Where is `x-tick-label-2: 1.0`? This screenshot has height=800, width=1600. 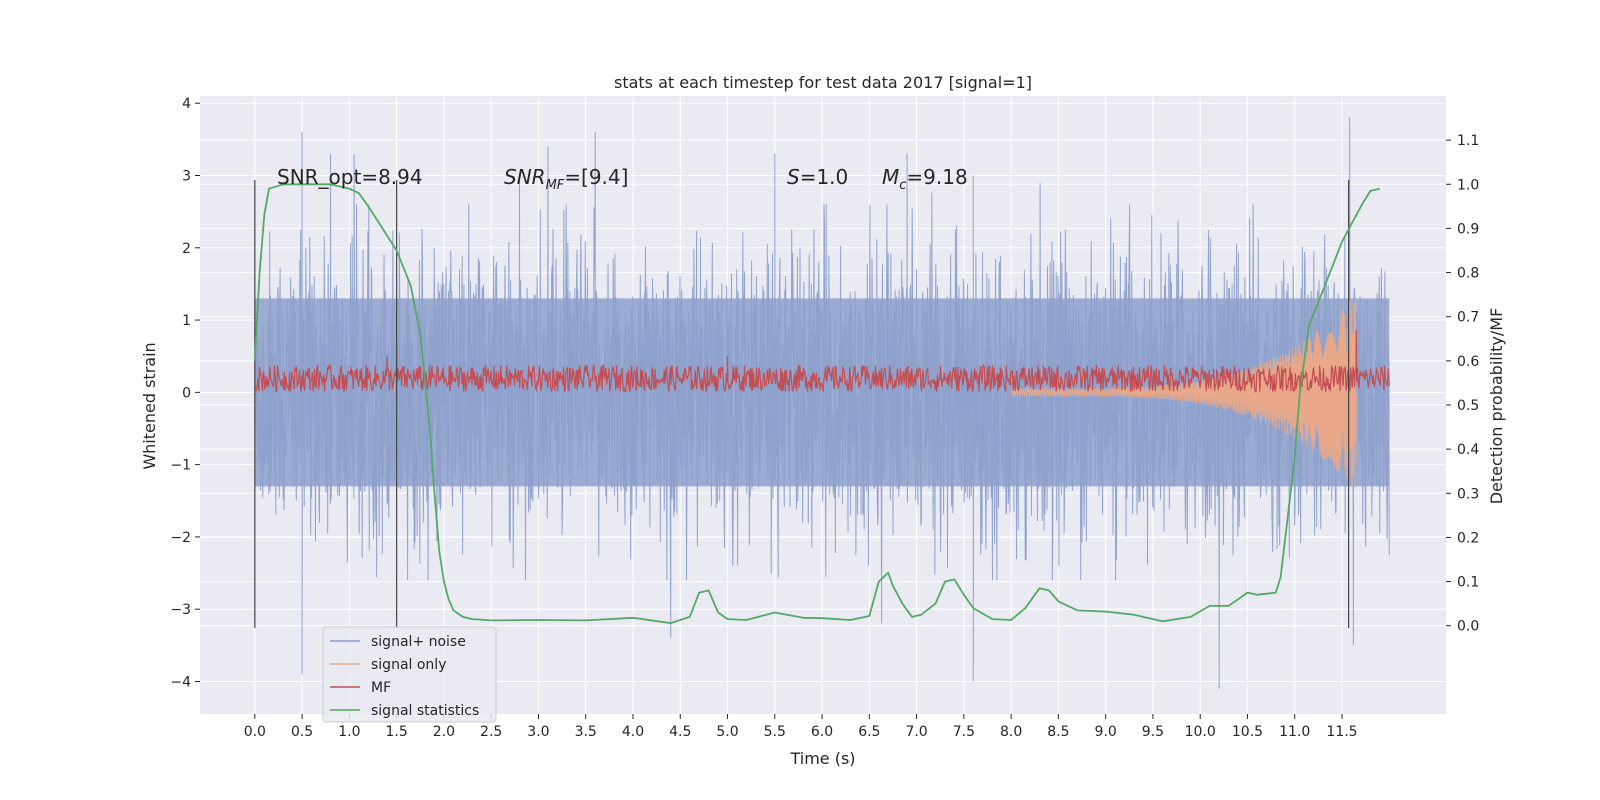
x-tick-label-2: 1.0 is located at coordinates (349, 732).